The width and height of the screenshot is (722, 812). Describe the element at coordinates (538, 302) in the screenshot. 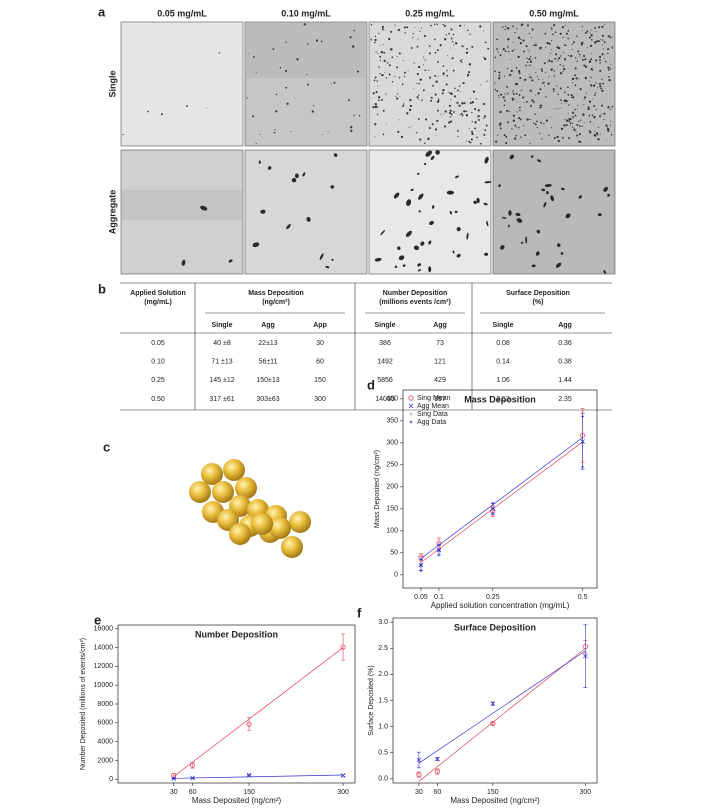

I see `table-header: (%)` at that location.